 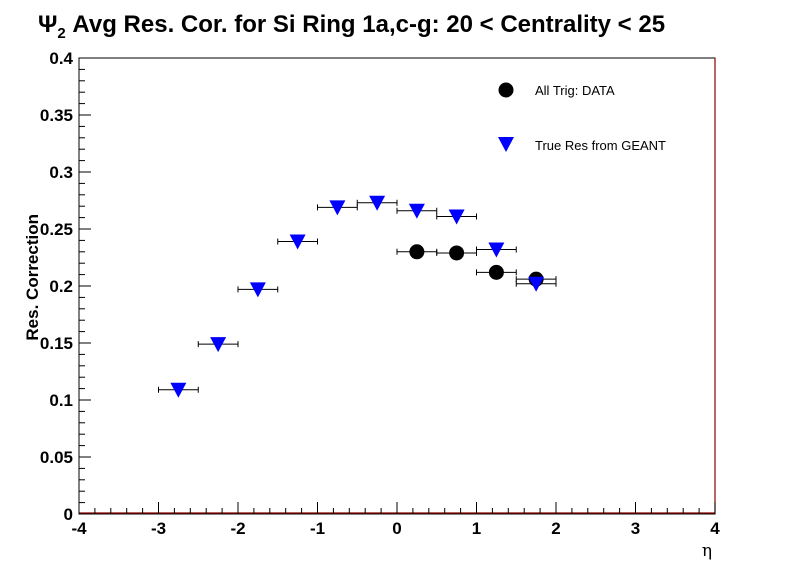 I want to click on y-axis-title: Res. Correction, so click(x=32, y=277).